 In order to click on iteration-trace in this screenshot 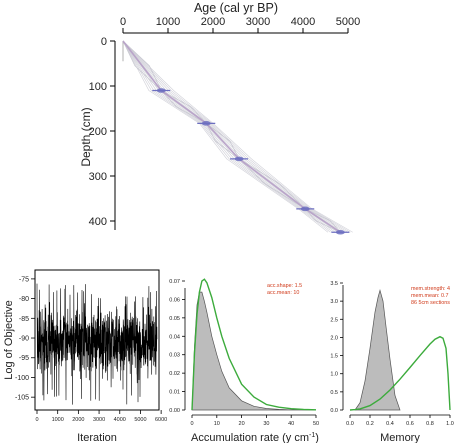, I will do `click(97, 344)`.